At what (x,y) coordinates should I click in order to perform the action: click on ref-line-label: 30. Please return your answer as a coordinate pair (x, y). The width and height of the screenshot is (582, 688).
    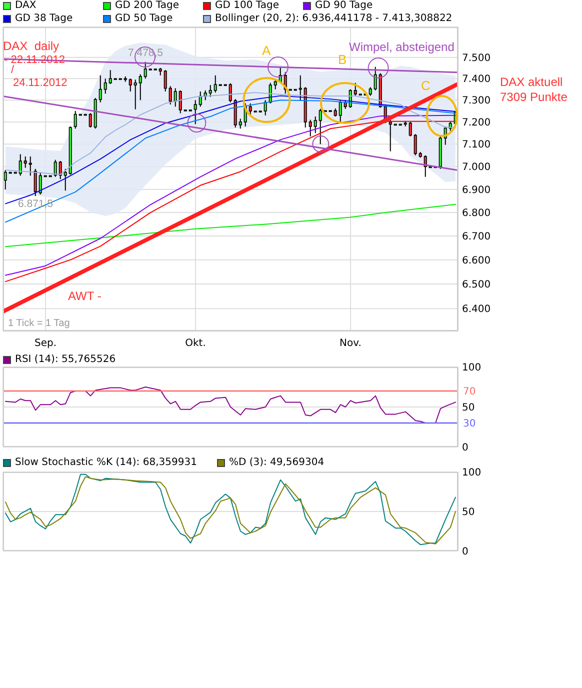
    Looking at the image, I should click on (469, 424).